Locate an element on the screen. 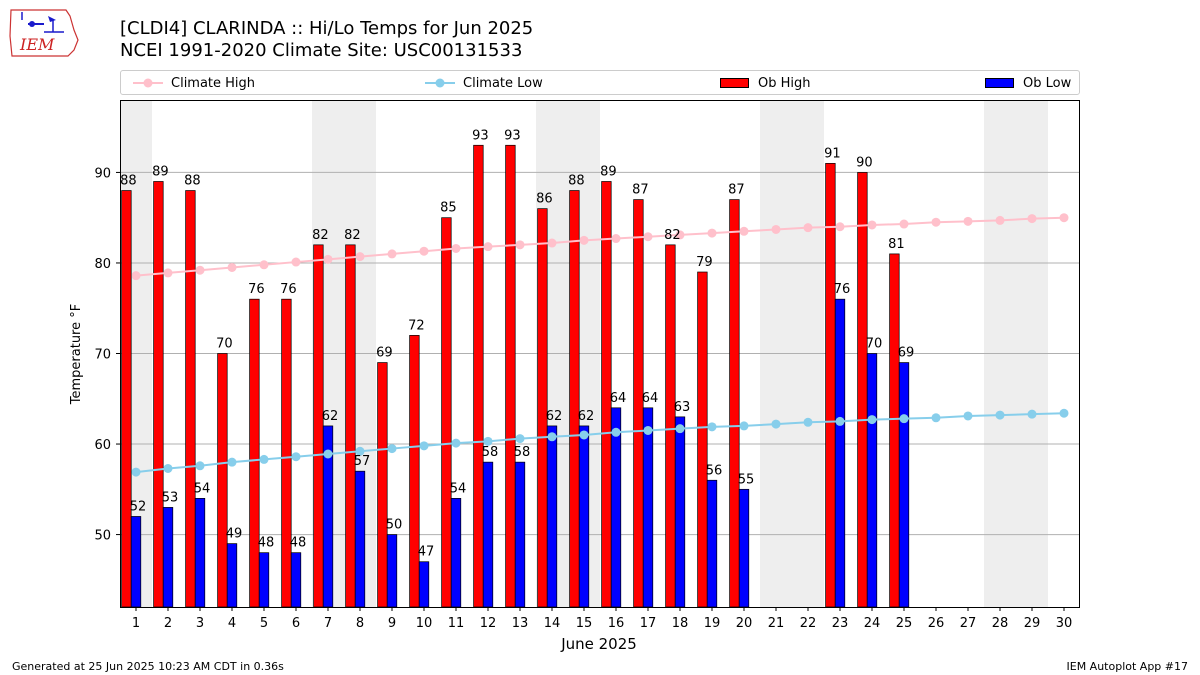 The width and height of the screenshot is (1200, 675). y-tick-label: 70 is located at coordinates (102, 355).